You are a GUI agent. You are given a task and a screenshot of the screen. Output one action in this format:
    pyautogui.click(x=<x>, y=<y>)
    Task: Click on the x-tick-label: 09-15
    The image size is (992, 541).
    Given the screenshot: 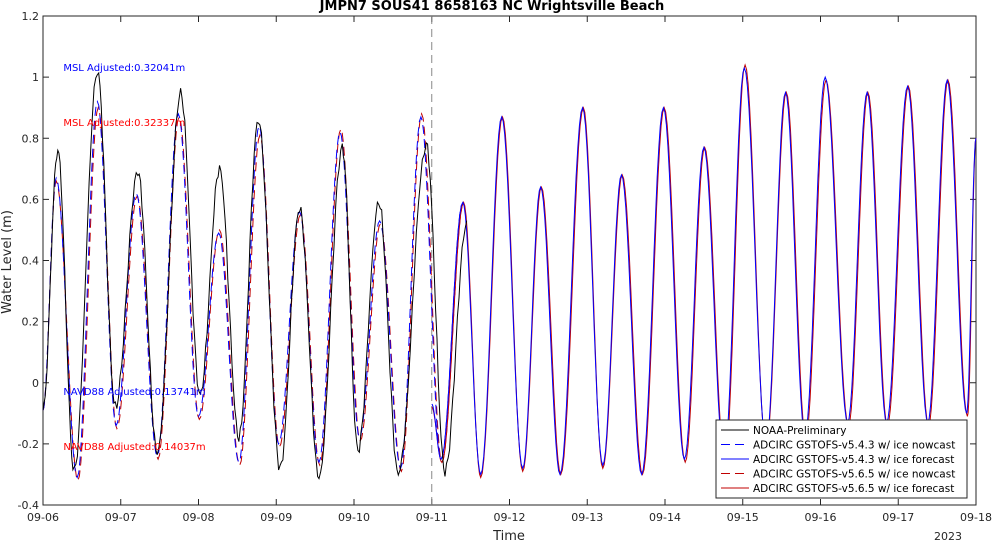 What is the action you would take?
    pyautogui.click(x=743, y=517)
    